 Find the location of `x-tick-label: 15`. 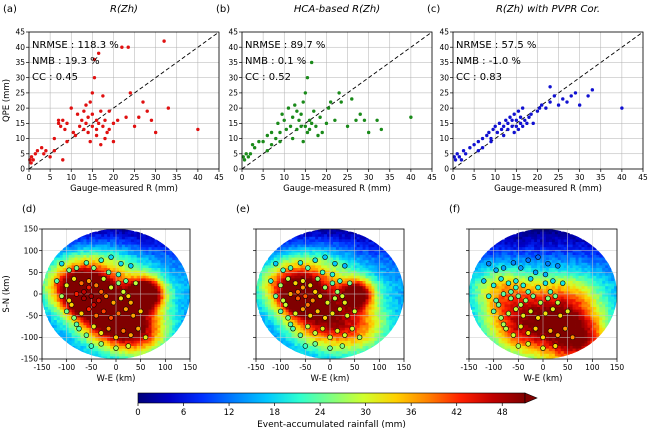

x-tick-label: 15 is located at coordinates (517, 177).